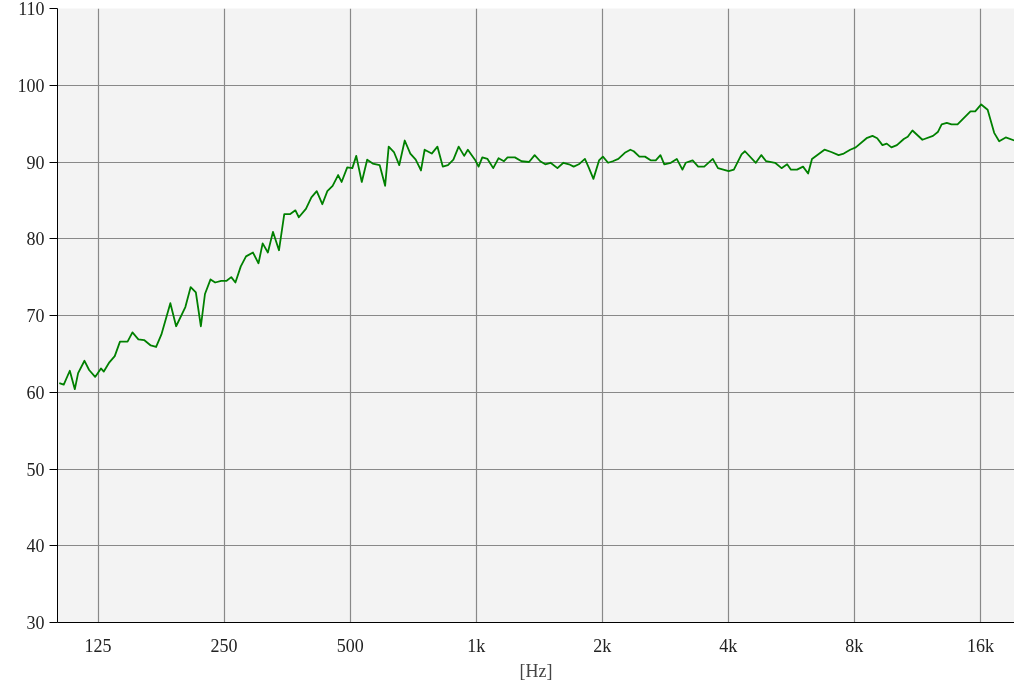 The height and width of the screenshot is (683, 1014). I want to click on x-tick-label: 250, so click(224, 645).